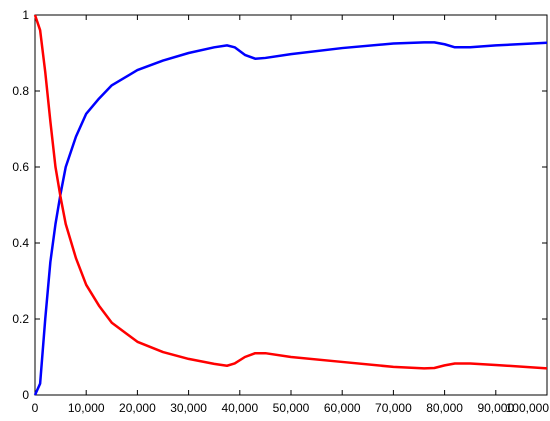  Describe the element at coordinates (291, 408) in the screenshot. I see `x-tick-label: 50,000` at that location.